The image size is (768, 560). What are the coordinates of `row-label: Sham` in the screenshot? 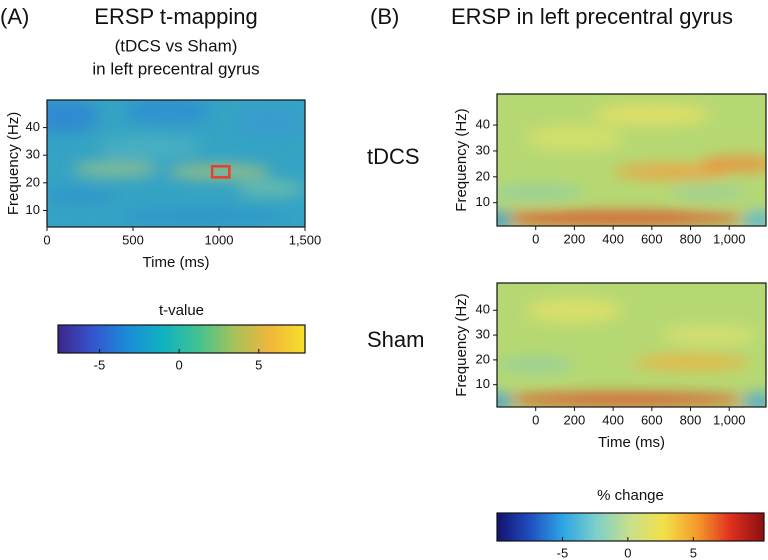 It's located at (395, 339).